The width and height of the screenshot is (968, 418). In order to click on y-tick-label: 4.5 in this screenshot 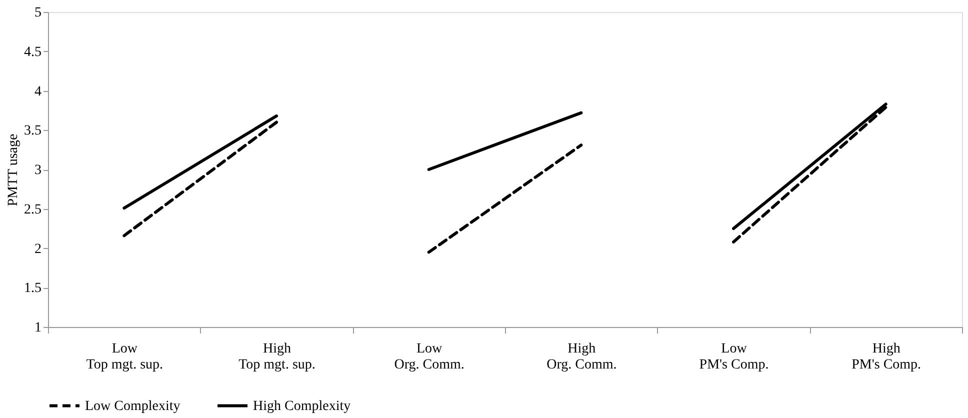, I will do `click(33, 52)`.